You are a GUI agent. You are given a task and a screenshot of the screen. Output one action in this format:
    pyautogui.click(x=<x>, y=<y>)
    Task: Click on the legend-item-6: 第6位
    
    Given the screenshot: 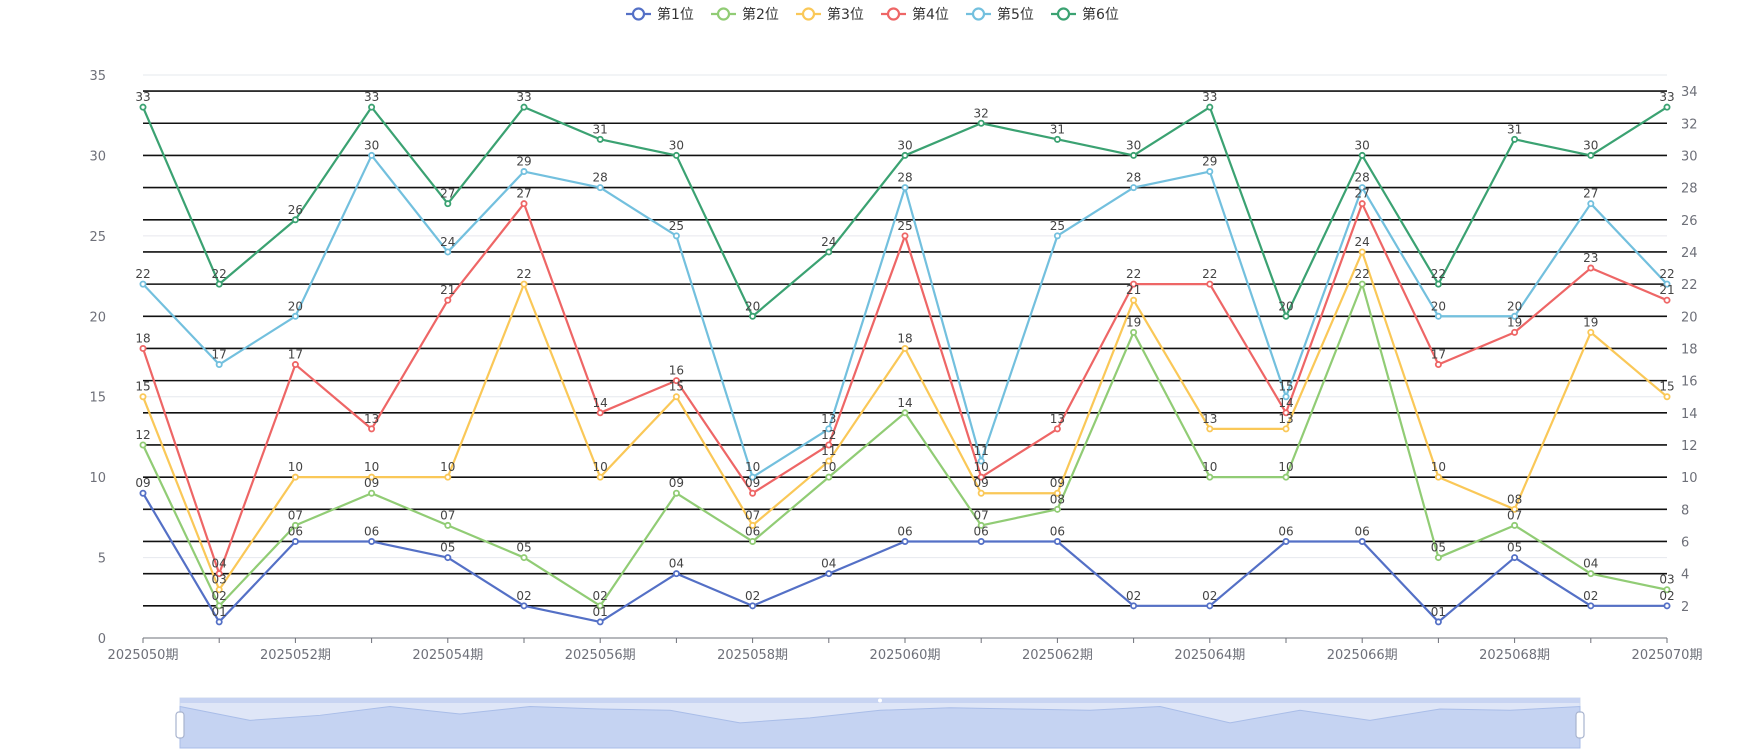 What is the action you would take?
    pyautogui.click(x=1085, y=14)
    